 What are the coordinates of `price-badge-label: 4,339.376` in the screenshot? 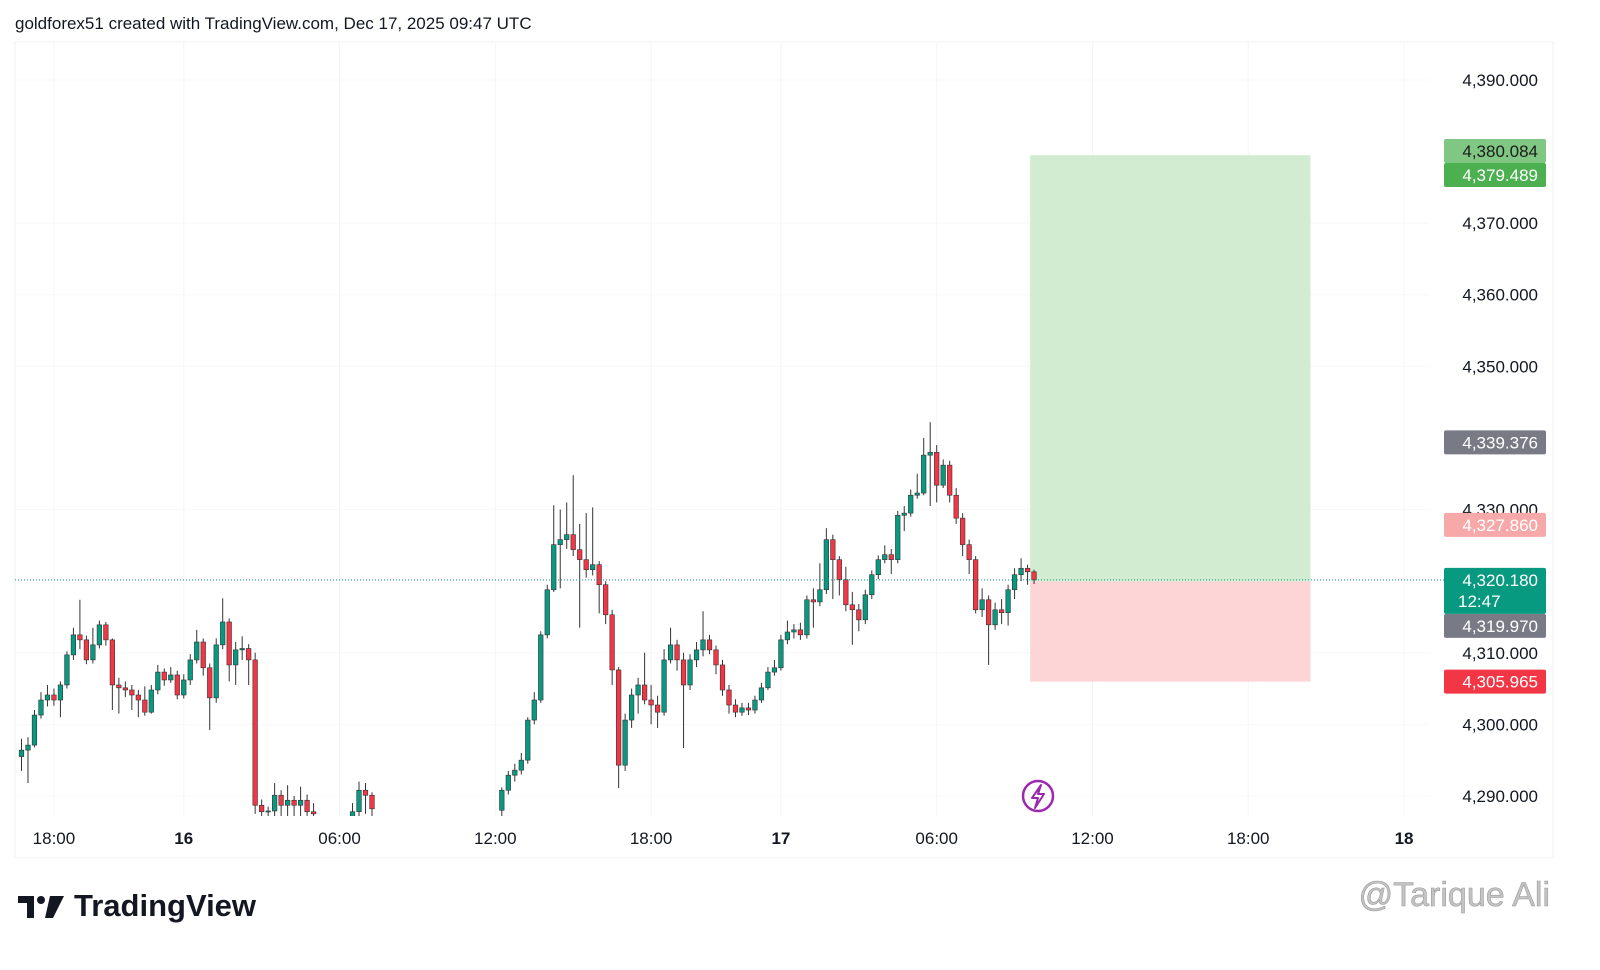 It's located at (1500, 442).